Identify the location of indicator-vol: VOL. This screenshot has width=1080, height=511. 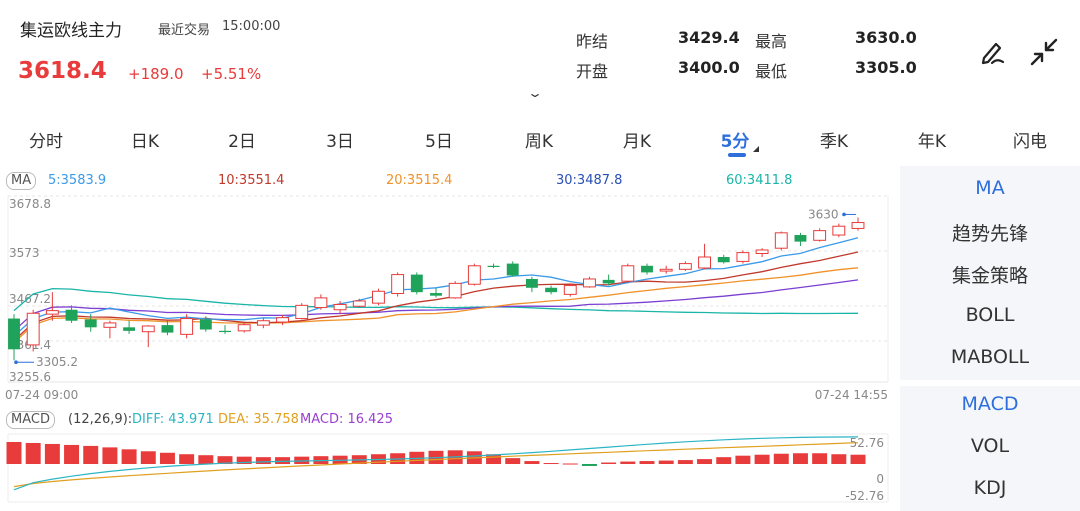
(990, 446).